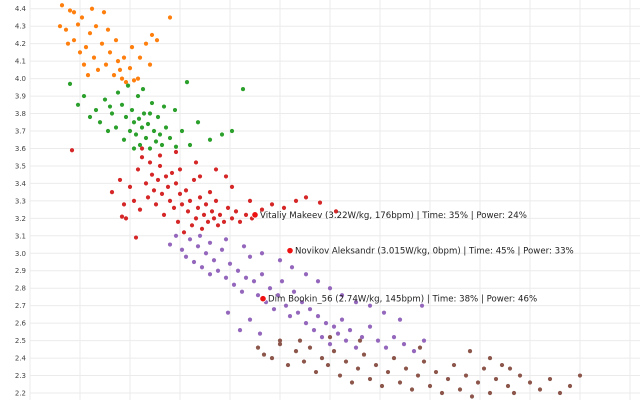  What do you see at coordinates (20, 289) in the screenshot?
I see `y-tick-label: 2.8` at bounding box center [20, 289].